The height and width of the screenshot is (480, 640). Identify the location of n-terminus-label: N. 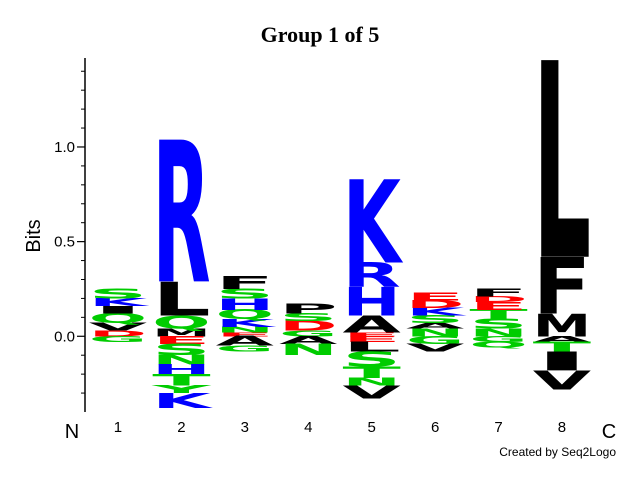
(72, 432).